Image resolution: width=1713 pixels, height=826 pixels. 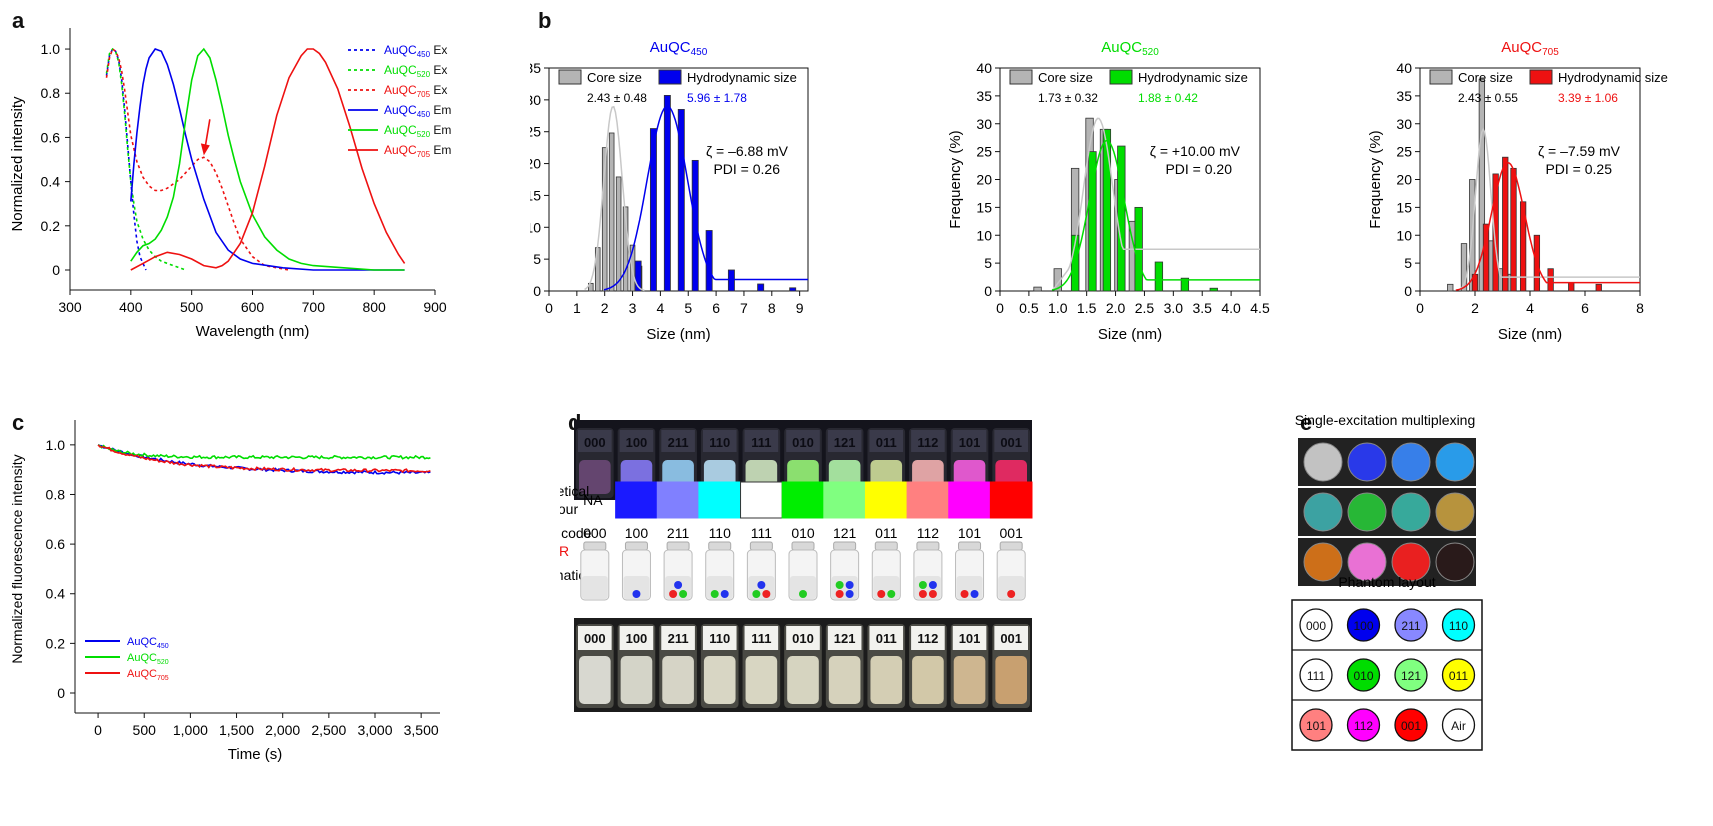 I want to click on vial-label-text: 011, so click(x=886, y=442).